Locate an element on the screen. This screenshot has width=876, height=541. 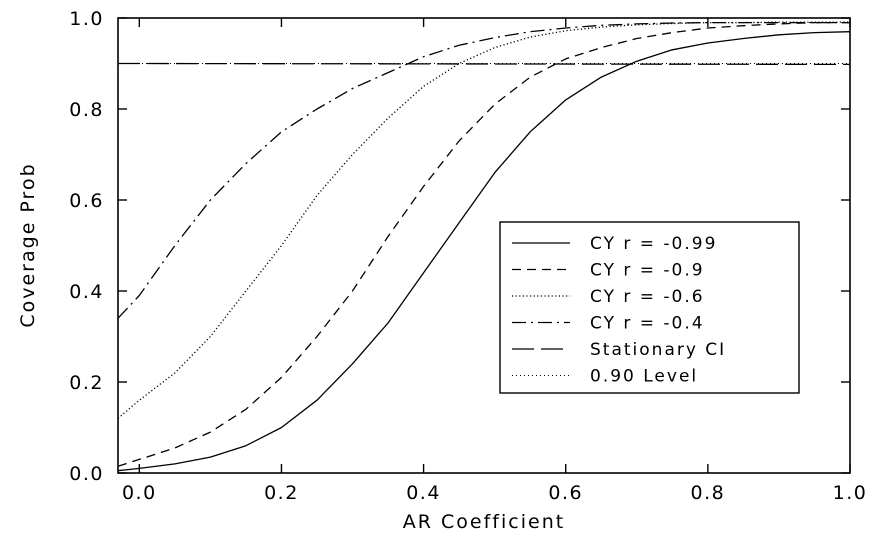
x-tick-label: 0.2 is located at coordinates (281, 493).